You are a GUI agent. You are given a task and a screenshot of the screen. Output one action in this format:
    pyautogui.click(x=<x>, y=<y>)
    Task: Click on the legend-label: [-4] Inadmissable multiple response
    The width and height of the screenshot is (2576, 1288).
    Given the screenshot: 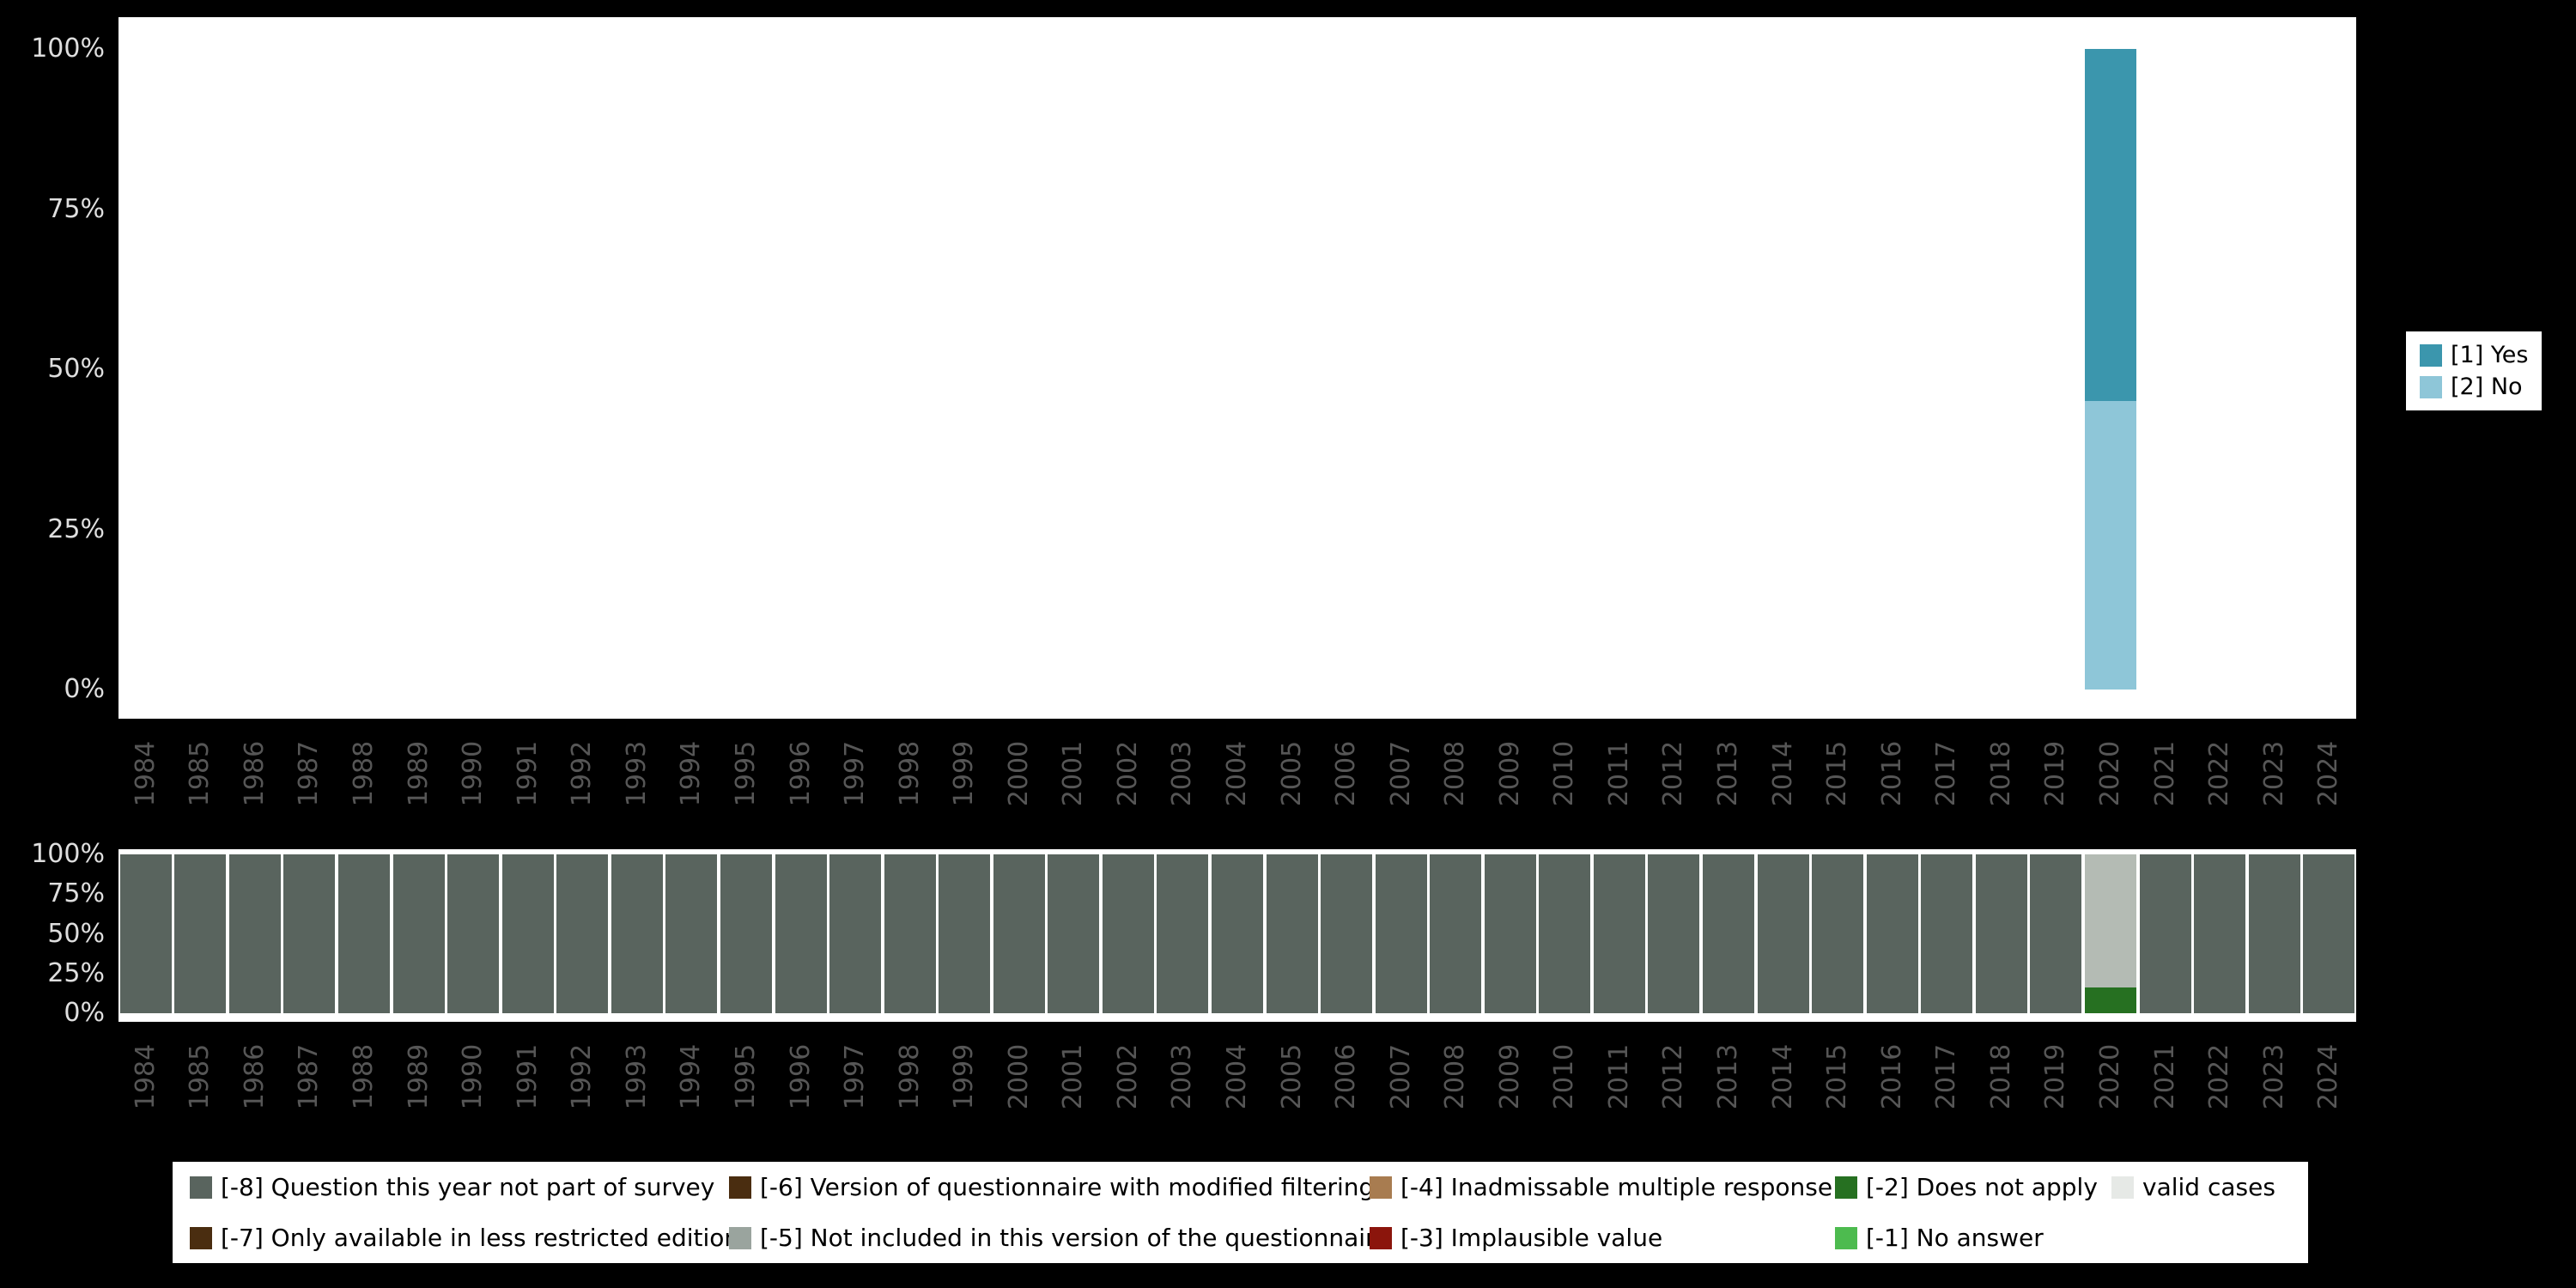 What is the action you would take?
    pyautogui.click(x=1616, y=1187)
    